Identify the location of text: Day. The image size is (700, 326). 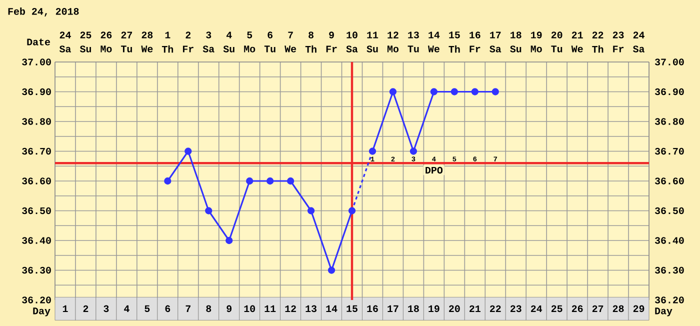
(663, 312).